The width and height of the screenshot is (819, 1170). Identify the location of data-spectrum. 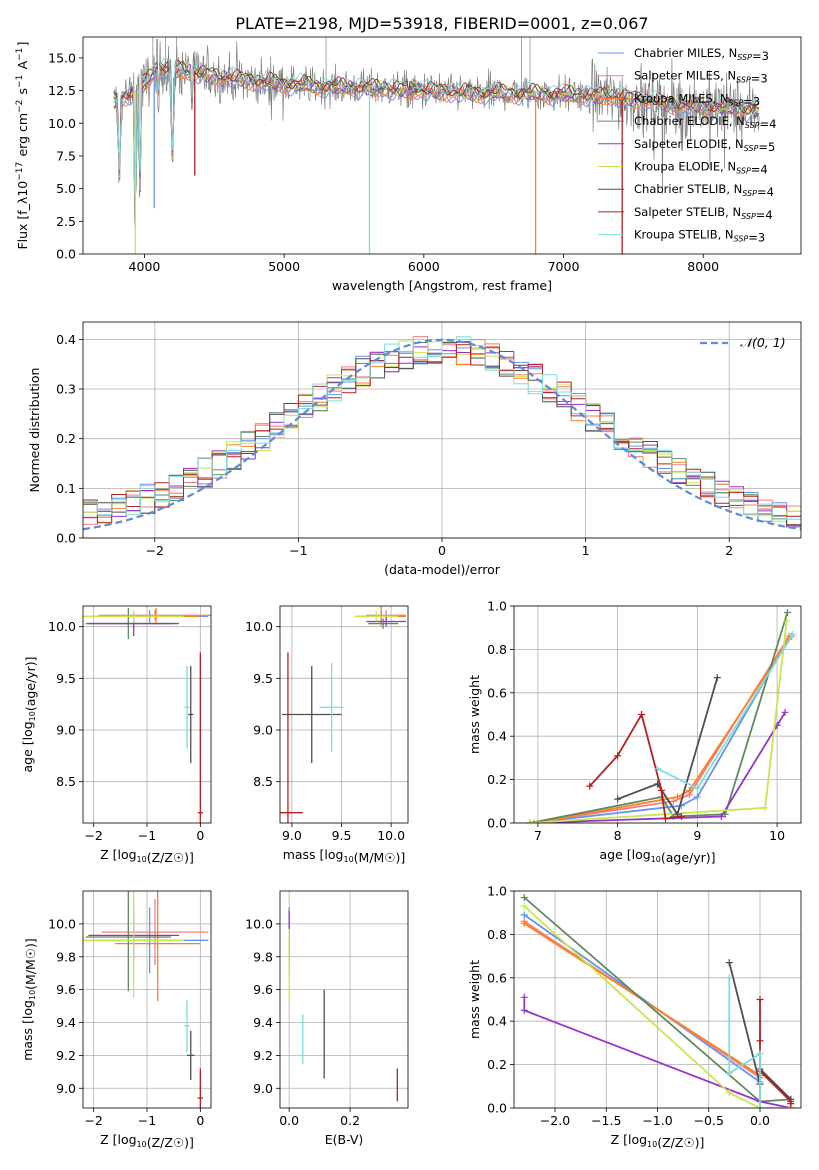
(436, 132).